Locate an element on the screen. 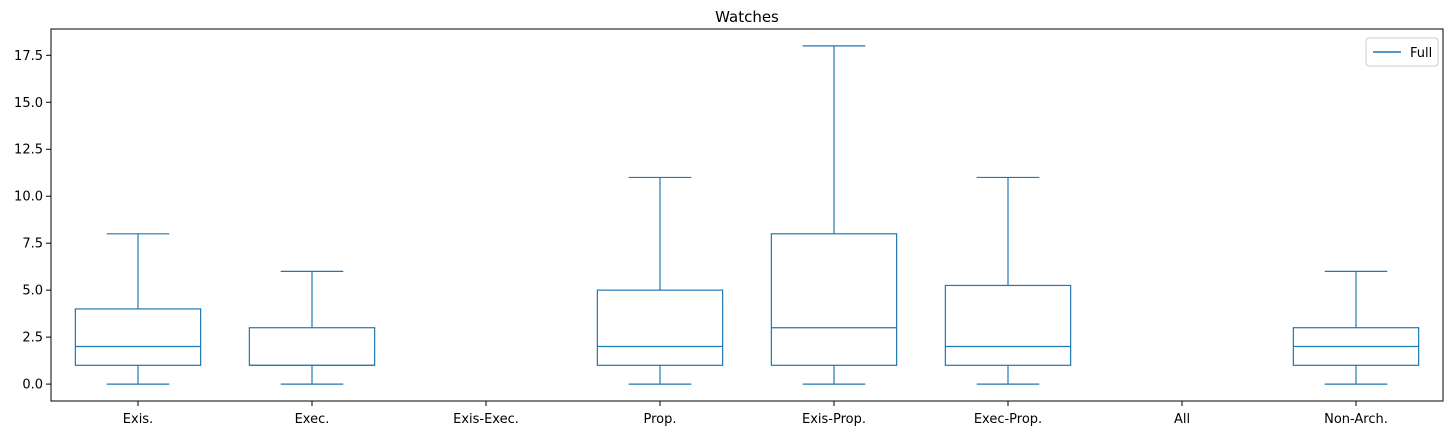 The height and width of the screenshot is (435, 1455). y-tick-label: 12.5 is located at coordinates (28, 150).